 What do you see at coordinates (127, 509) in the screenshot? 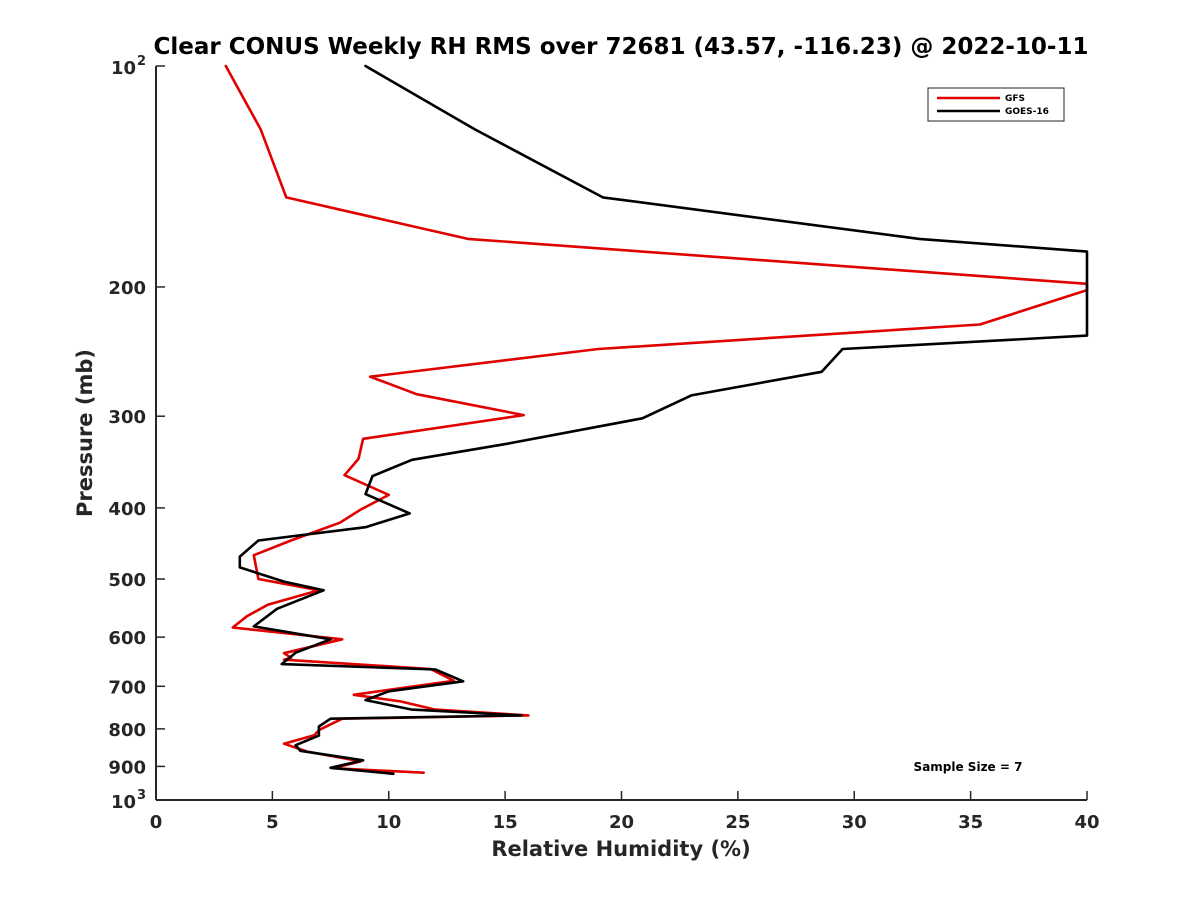
I see `y-tick-label: 400` at bounding box center [127, 509].